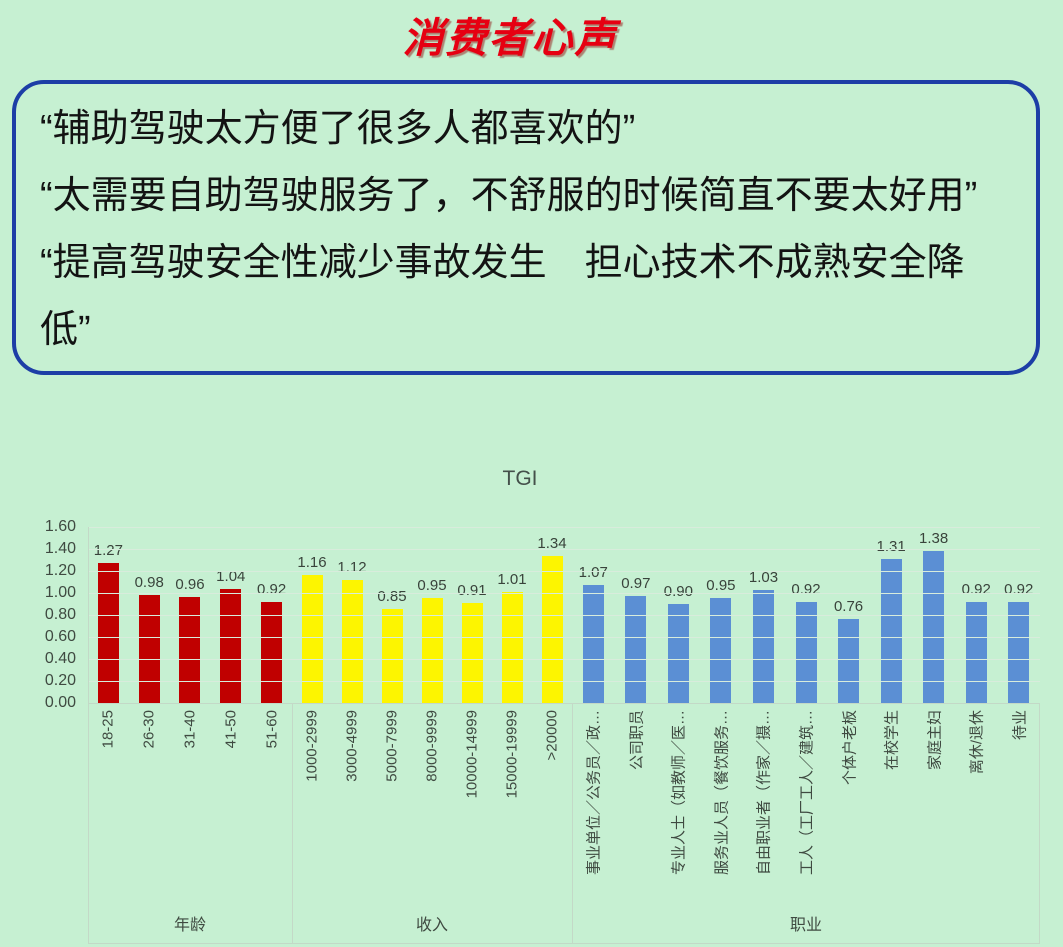 The height and width of the screenshot is (947, 1063). Describe the element at coordinates (40, 585) in the screenshot. I see `y-axis: 0.00 0.20 0.40 0.60 0.80 1.00 1.20 1.40 1.60` at that location.